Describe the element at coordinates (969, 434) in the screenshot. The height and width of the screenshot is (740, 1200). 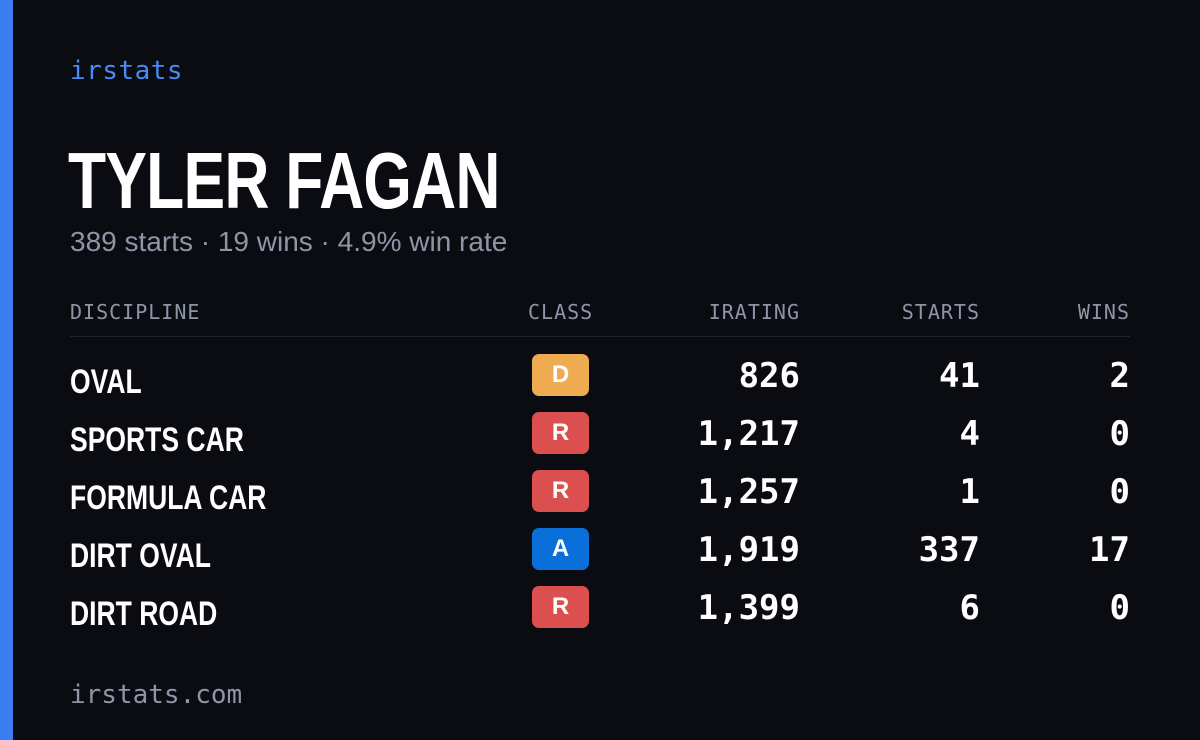
I see `starts-value: 4` at that location.